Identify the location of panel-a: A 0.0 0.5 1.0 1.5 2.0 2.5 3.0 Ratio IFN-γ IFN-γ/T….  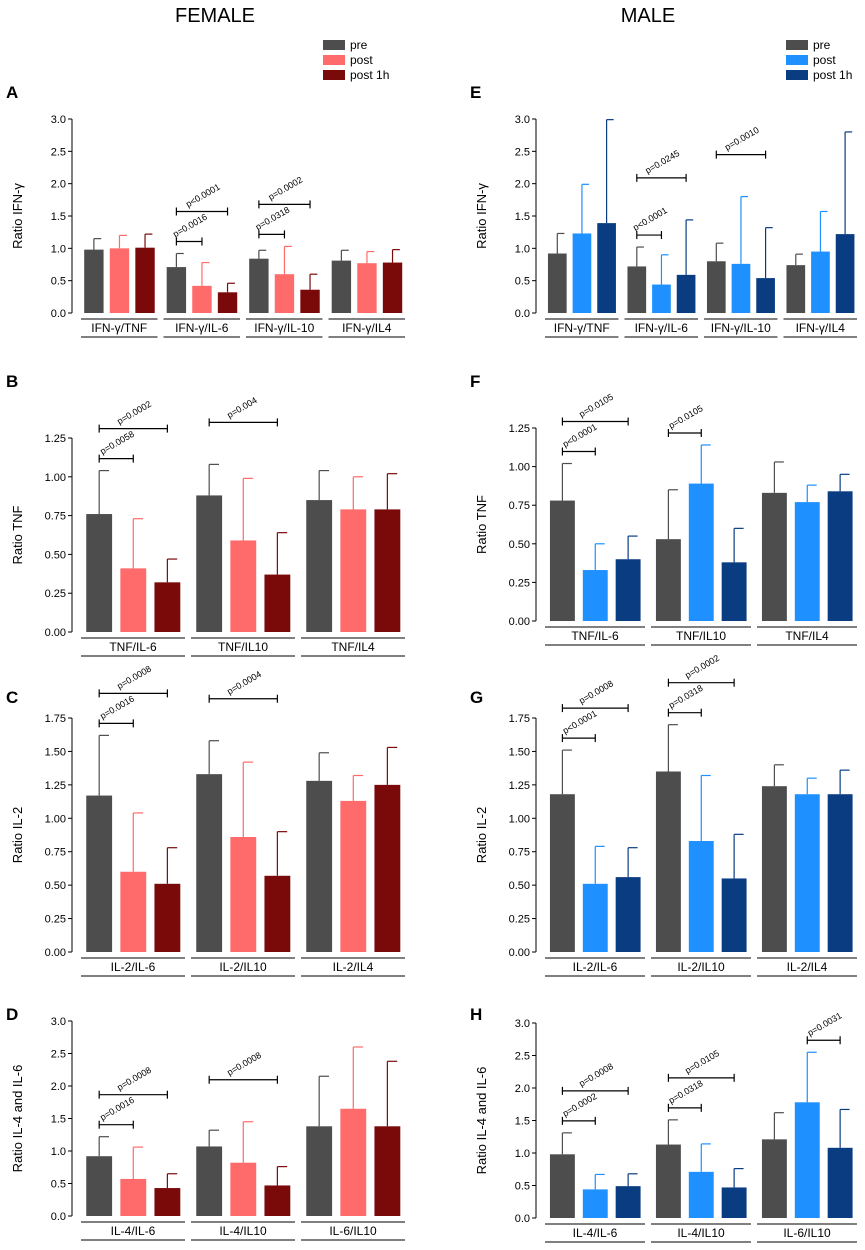
(205, 210).